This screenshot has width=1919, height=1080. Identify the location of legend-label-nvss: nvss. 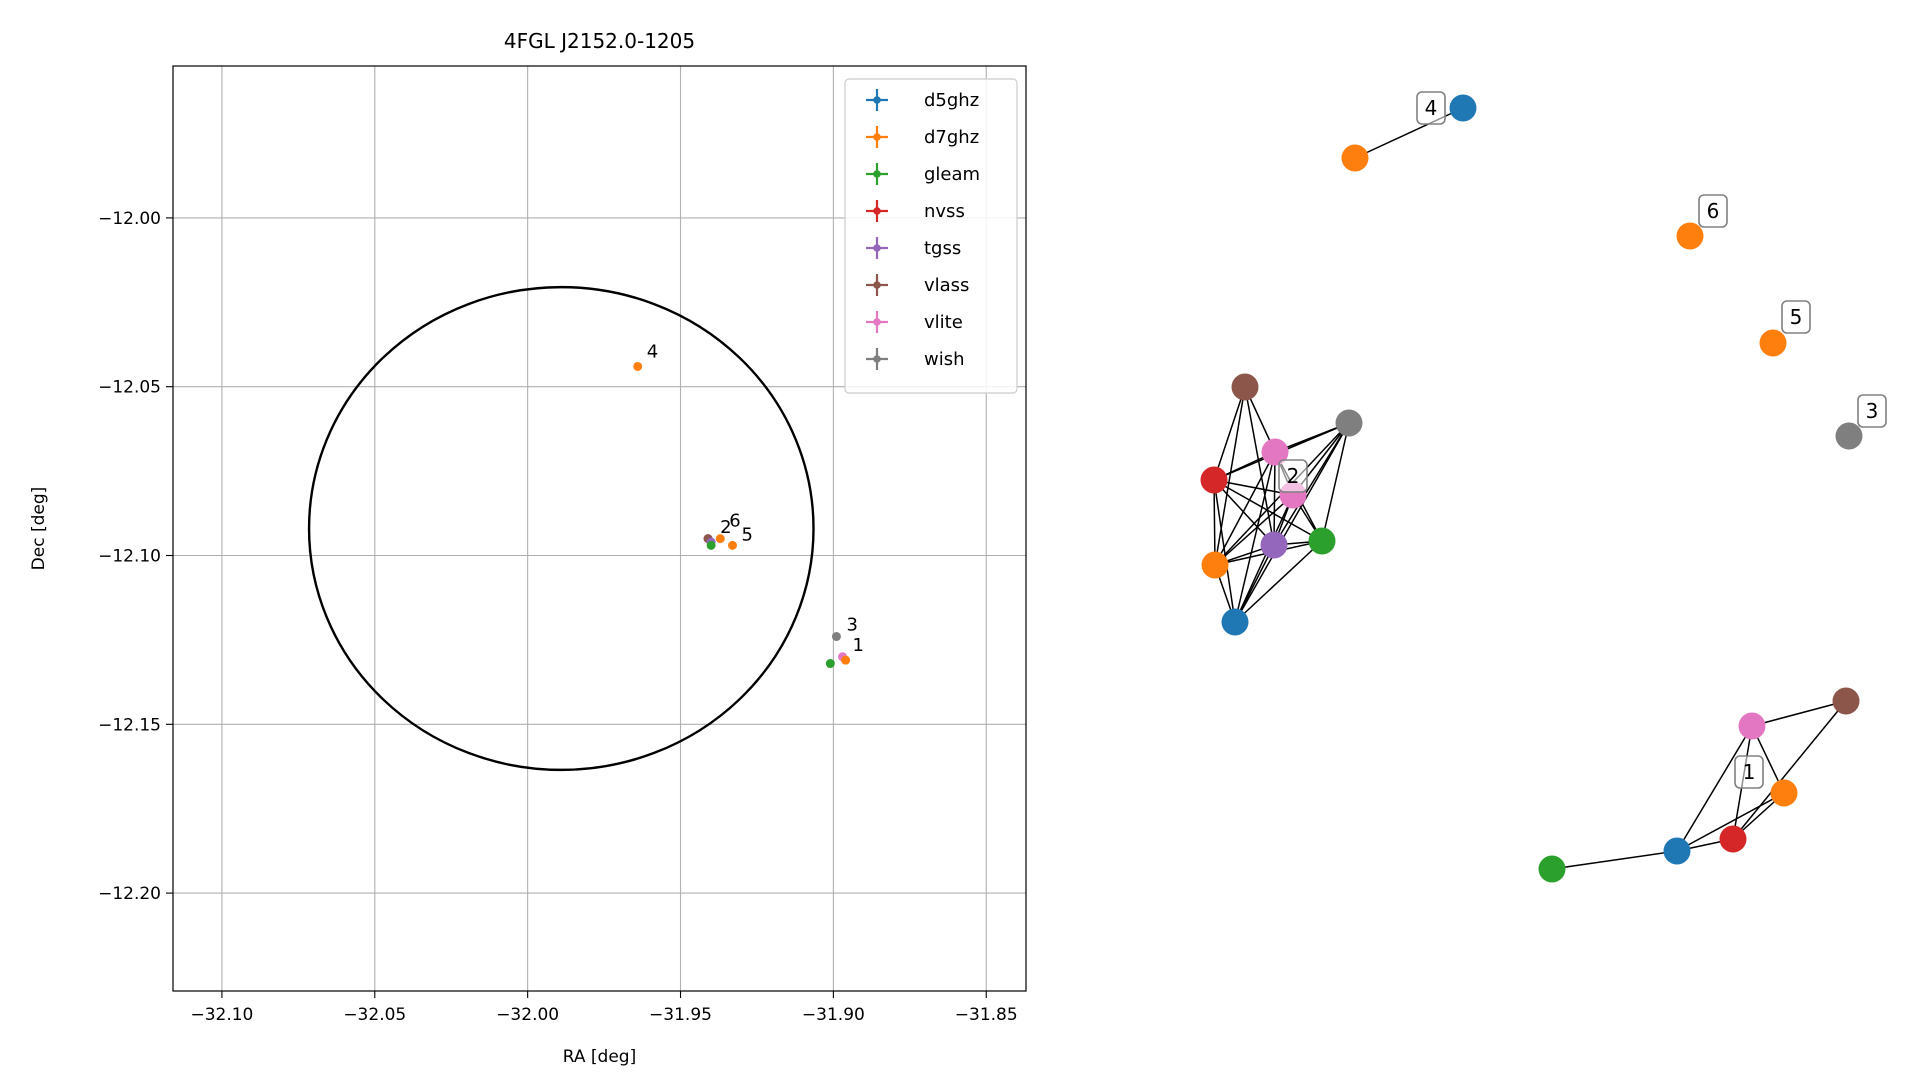
(944, 211).